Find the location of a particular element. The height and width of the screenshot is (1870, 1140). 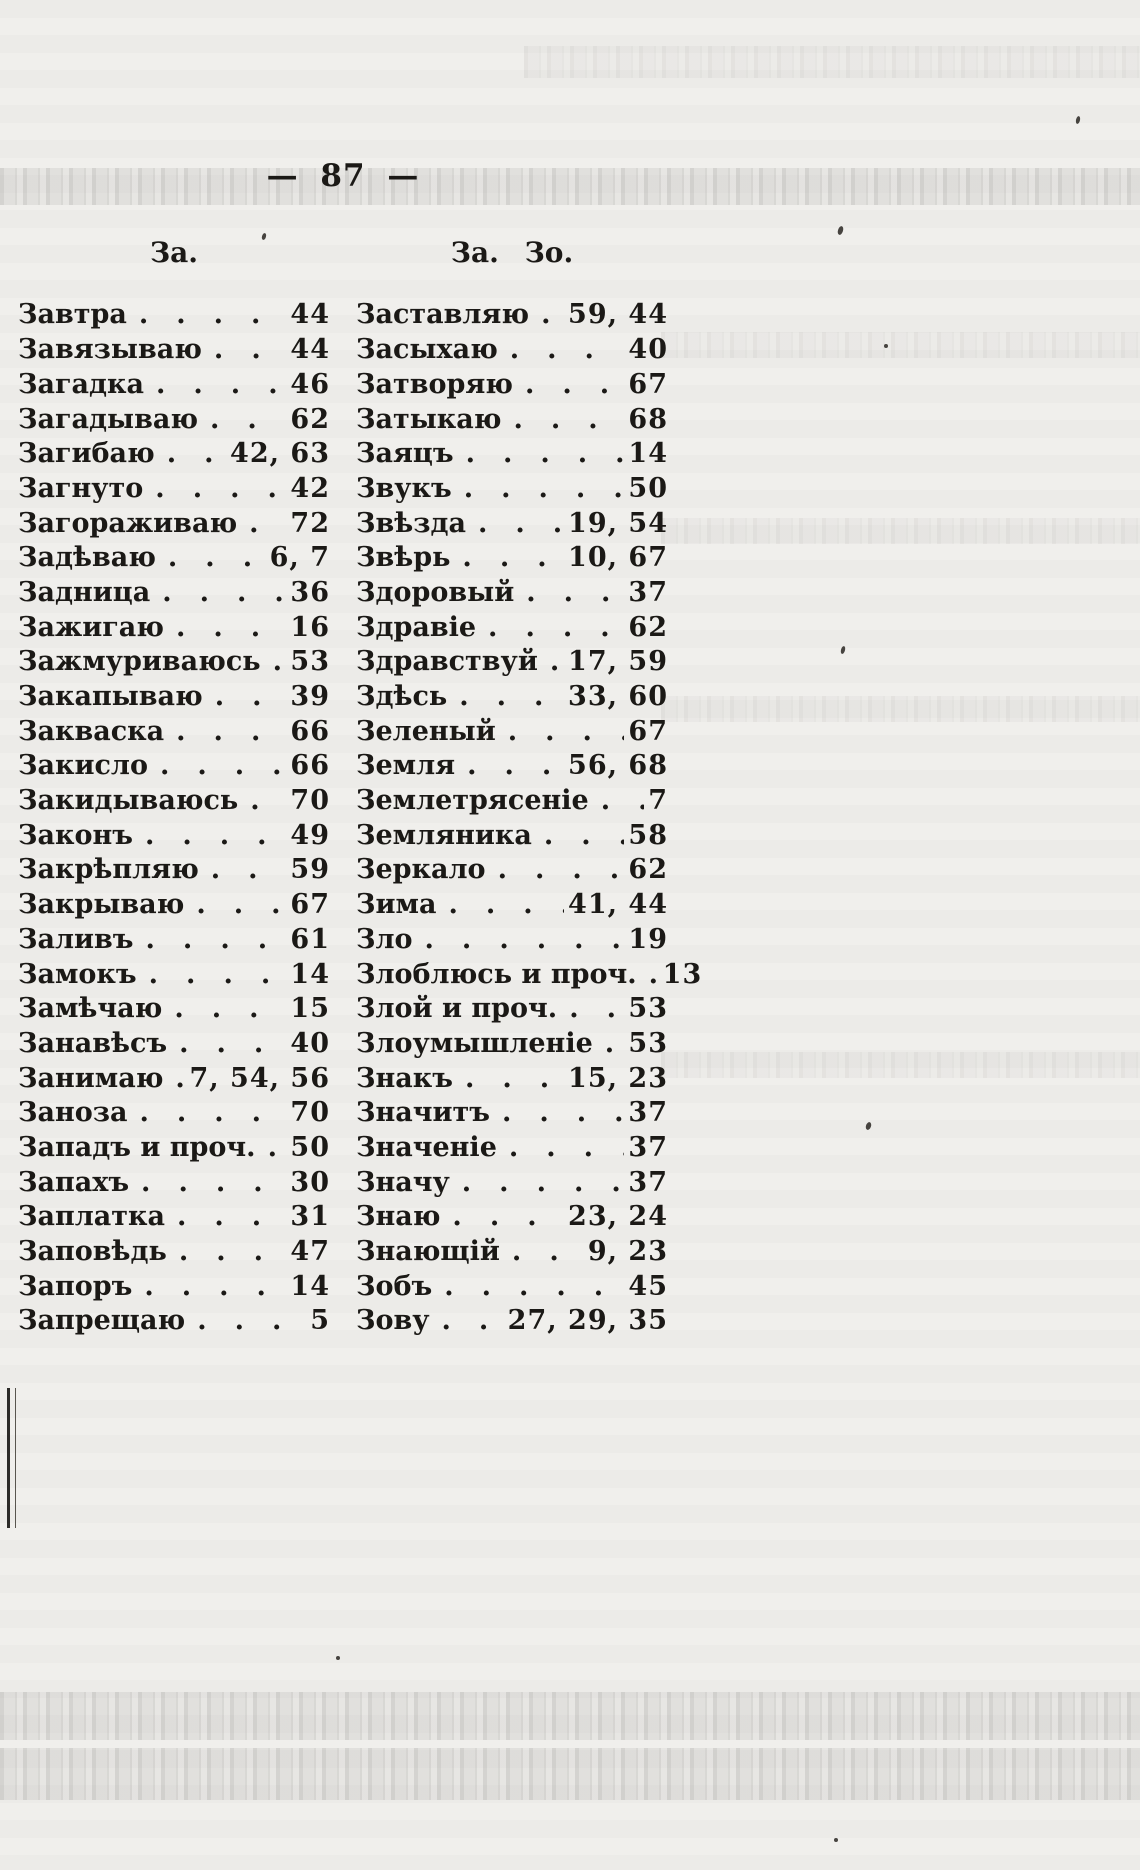

entry-word: Занавѣсъ is located at coordinates (93, 1043).